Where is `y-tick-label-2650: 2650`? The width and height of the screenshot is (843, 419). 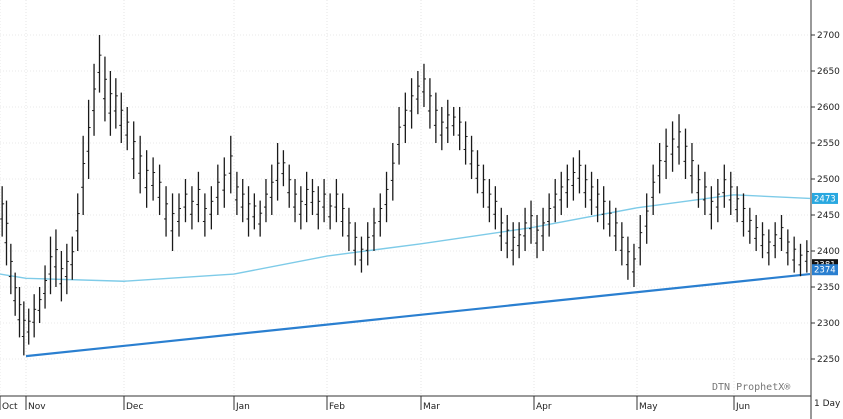
y-tick-label-2650: 2650 is located at coordinates (828, 72).